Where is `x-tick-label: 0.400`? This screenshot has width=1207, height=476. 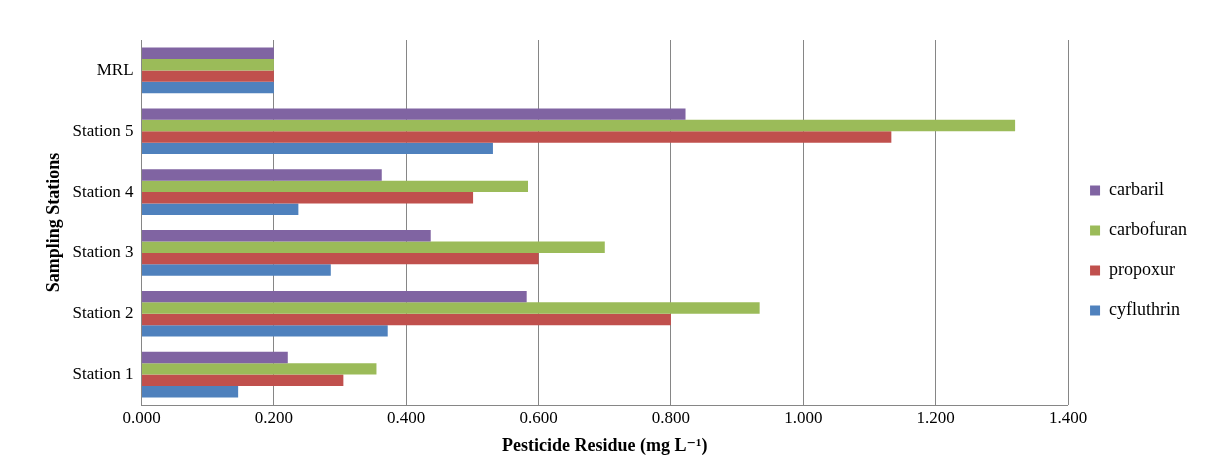 x-tick-label: 0.400 is located at coordinates (406, 417).